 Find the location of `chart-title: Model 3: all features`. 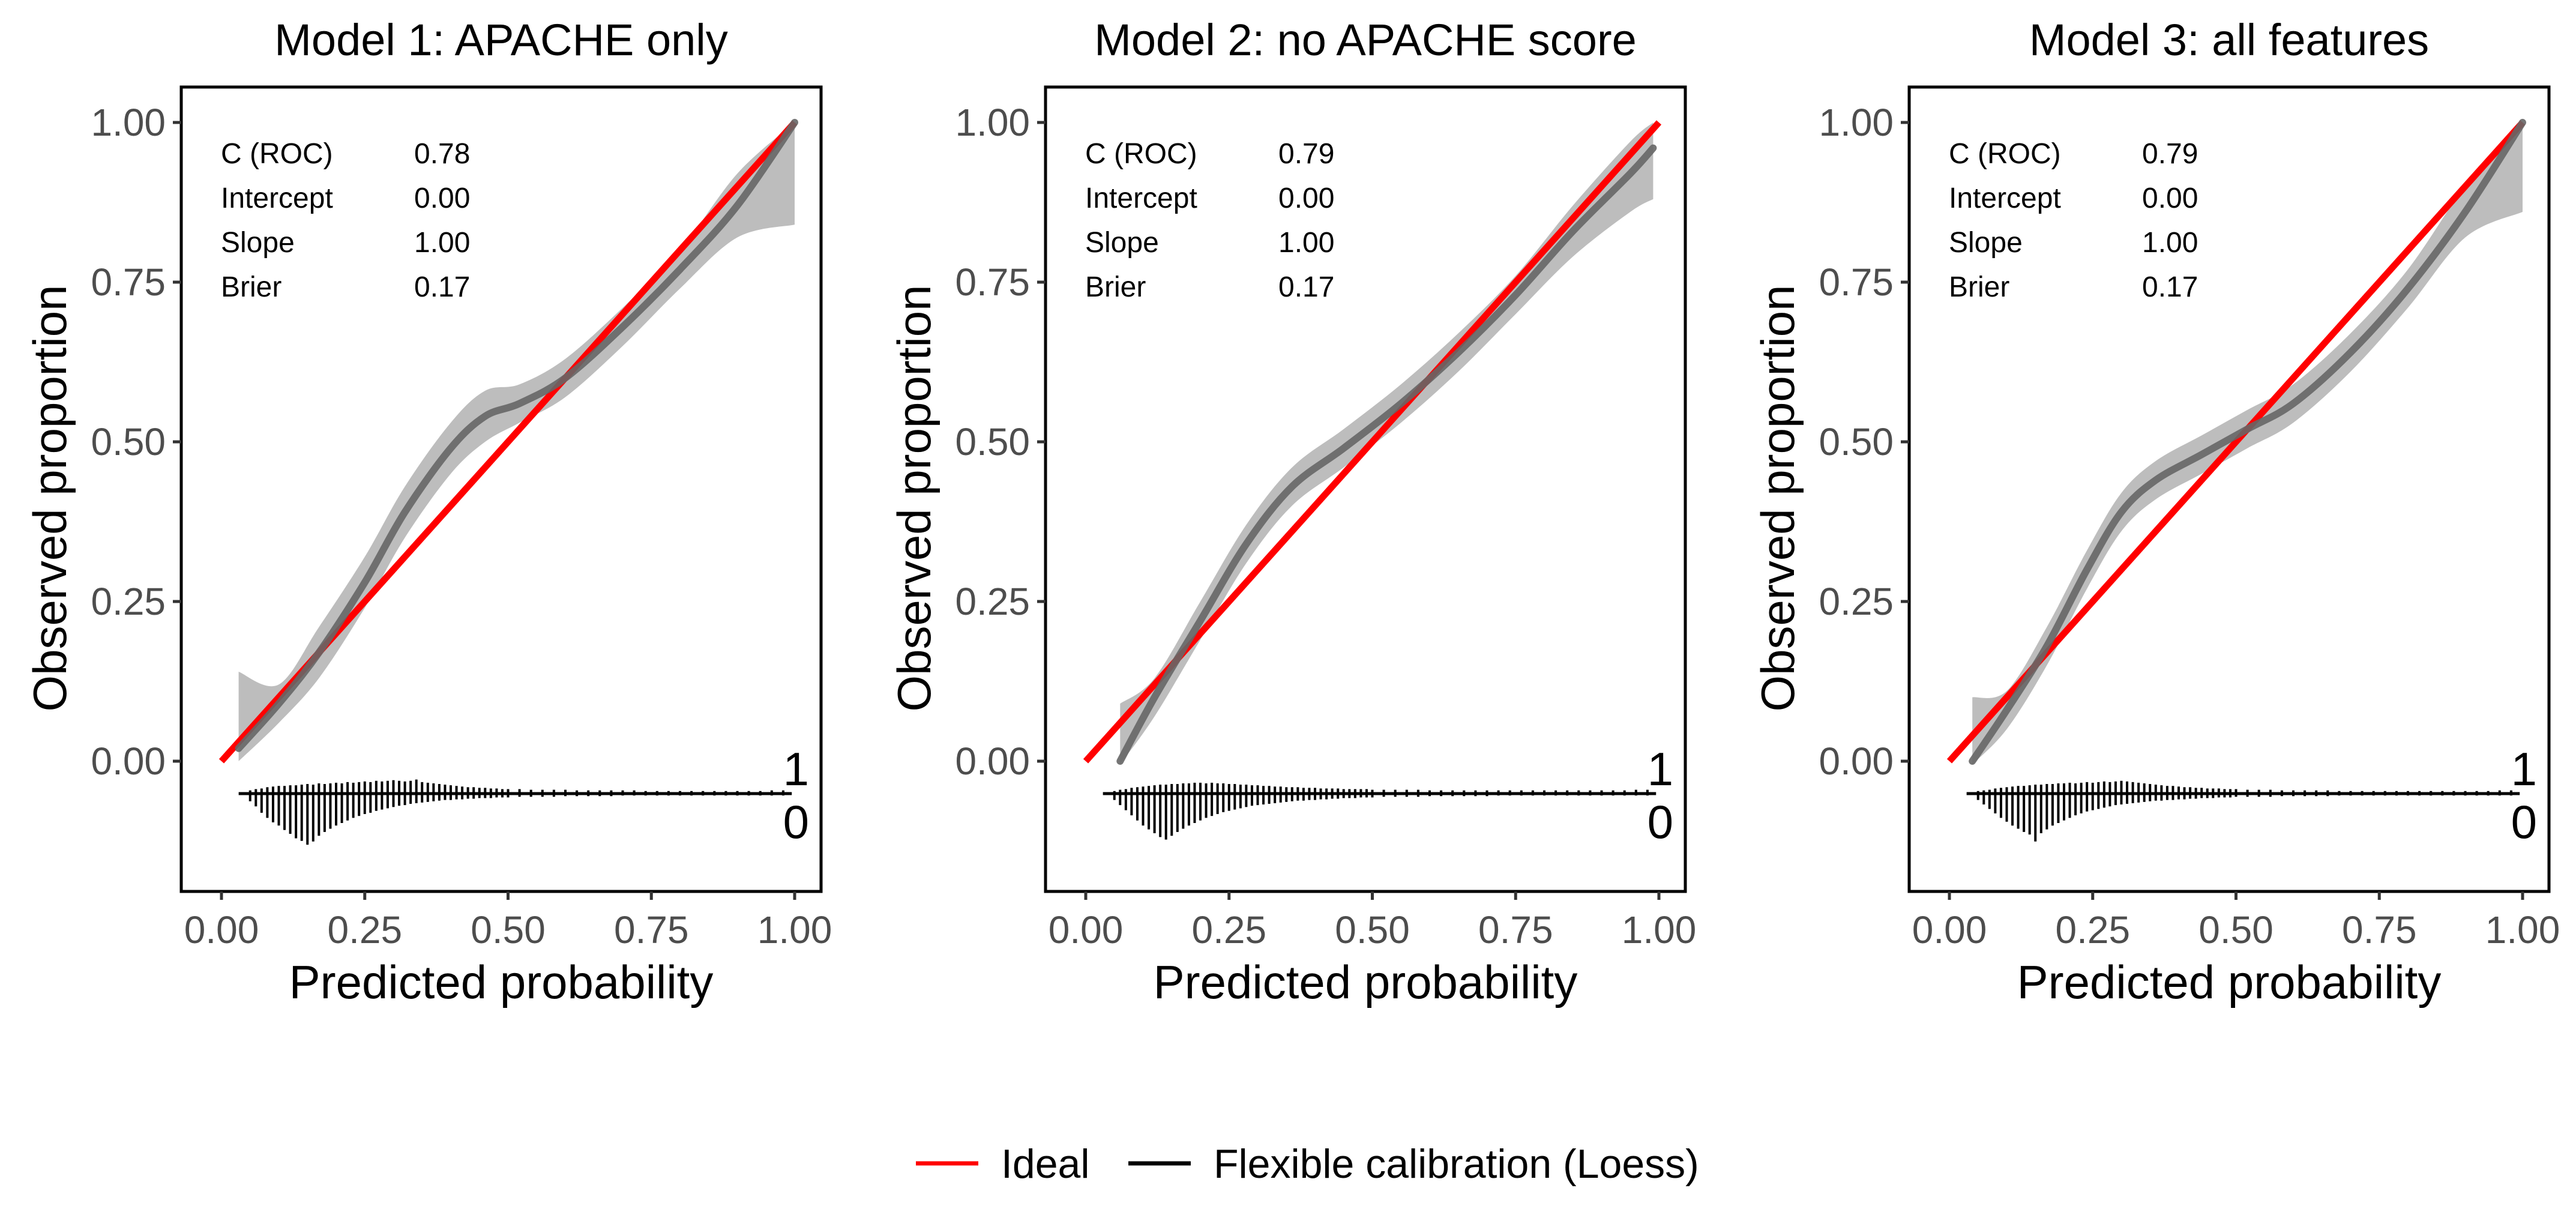

chart-title: Model 3: all features is located at coordinates (2229, 40).